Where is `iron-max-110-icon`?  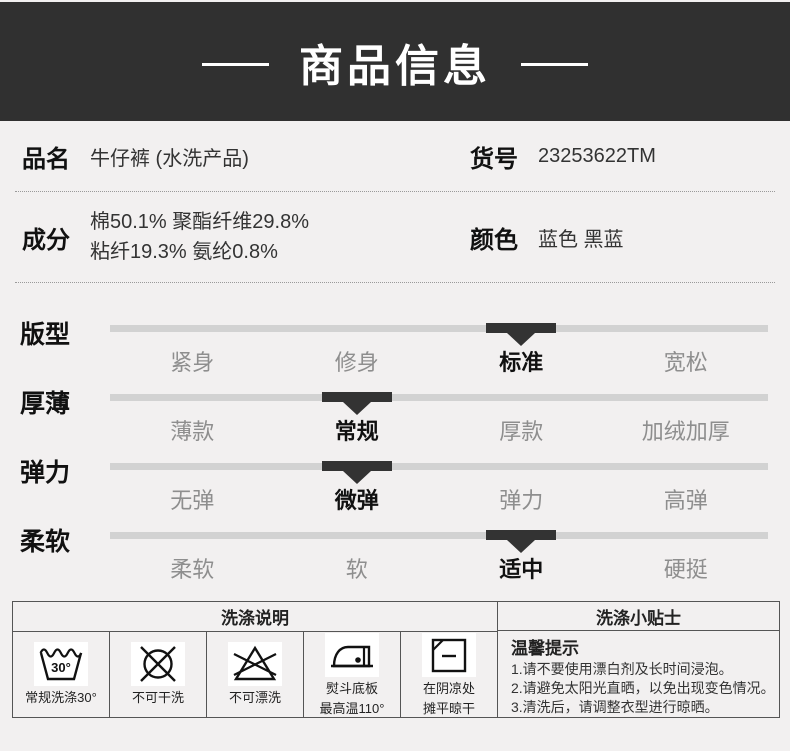 iron-max-110-icon is located at coordinates (352, 655).